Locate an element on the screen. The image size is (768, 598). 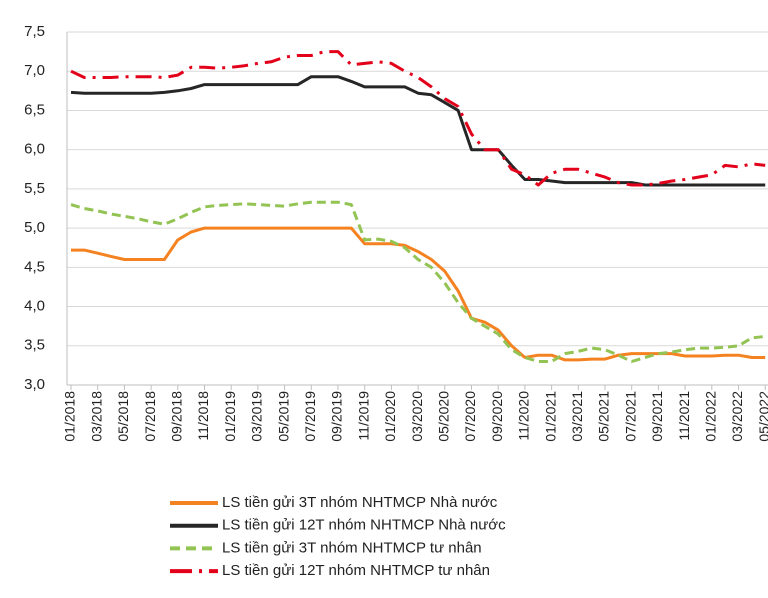
y-tick-label: 3,0 is located at coordinates (34, 384).